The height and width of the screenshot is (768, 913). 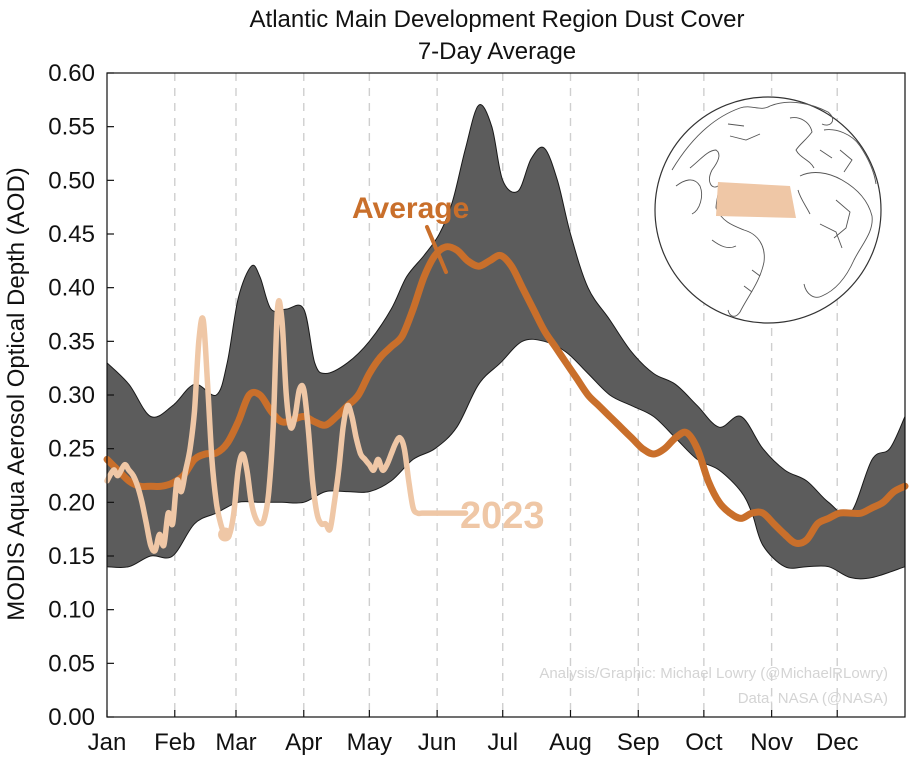 I want to click on x-tick-label-aug: Aug, so click(x=570, y=742).